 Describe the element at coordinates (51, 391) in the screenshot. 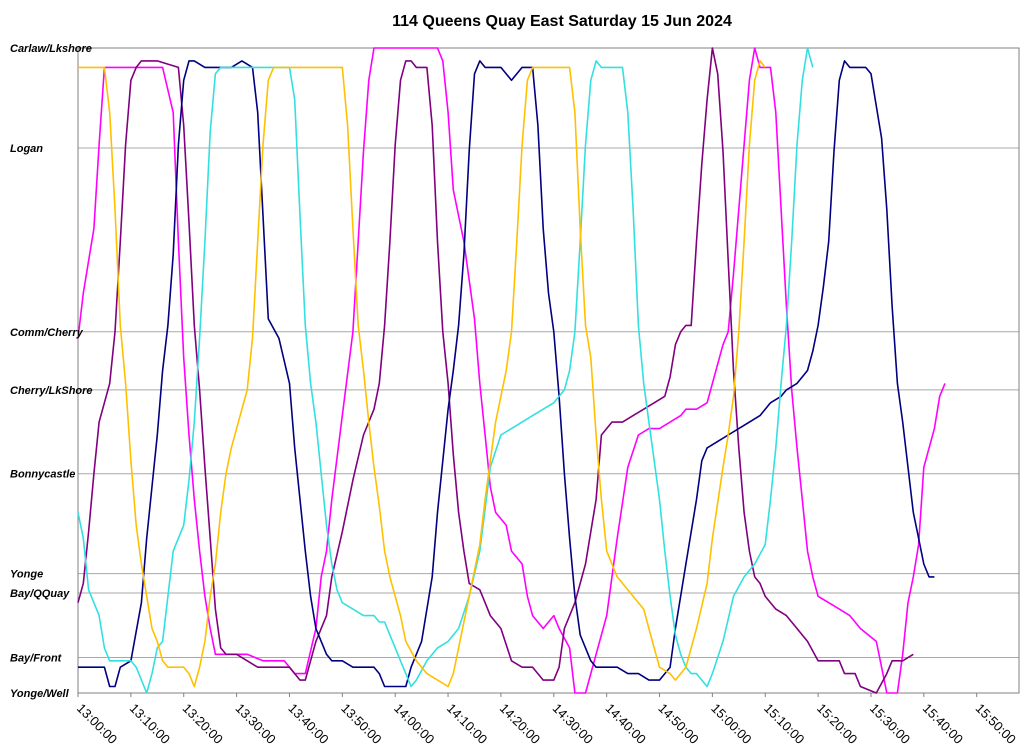

I see `y-label-3: Cherry/LkShore` at that location.